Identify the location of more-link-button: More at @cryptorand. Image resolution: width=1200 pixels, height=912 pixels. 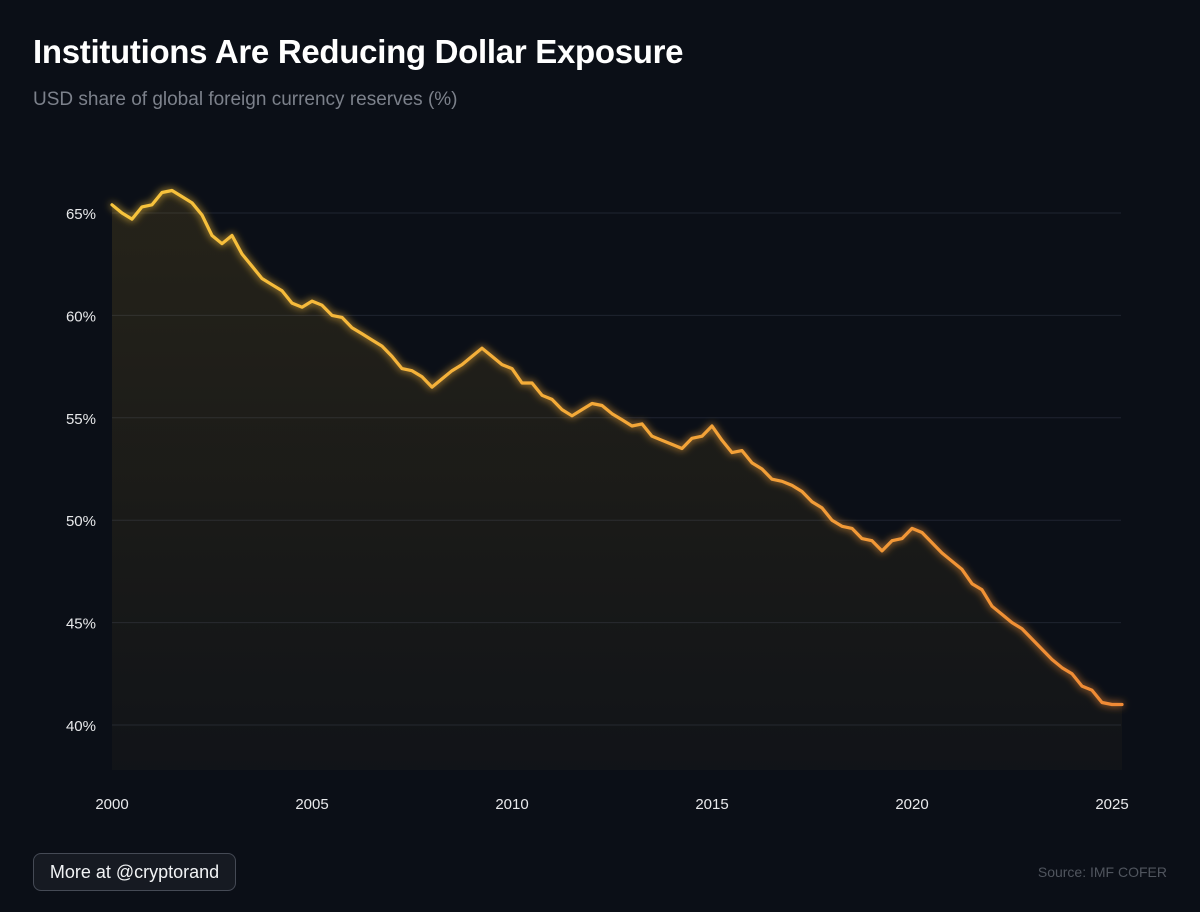
(134, 872).